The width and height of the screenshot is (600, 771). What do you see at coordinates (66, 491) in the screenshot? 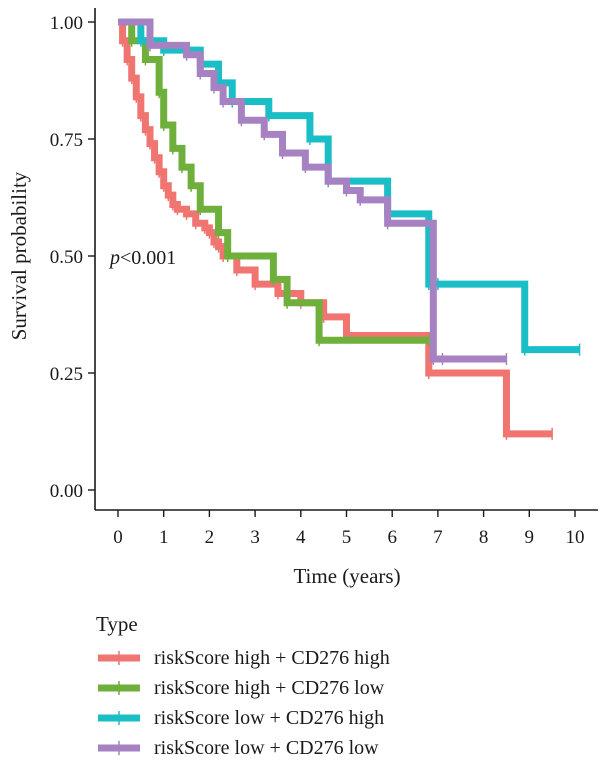
I see `y-tick-label: 0.00` at bounding box center [66, 491].